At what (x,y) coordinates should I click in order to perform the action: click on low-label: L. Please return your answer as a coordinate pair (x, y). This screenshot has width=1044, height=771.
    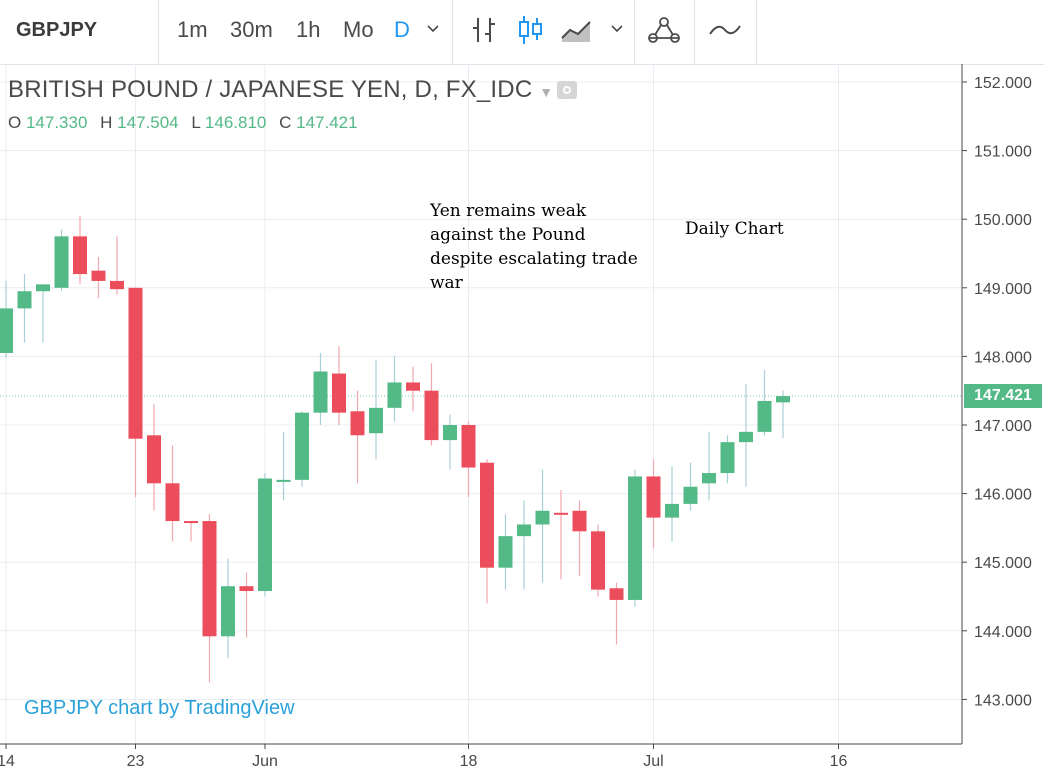
    Looking at the image, I should click on (196, 122).